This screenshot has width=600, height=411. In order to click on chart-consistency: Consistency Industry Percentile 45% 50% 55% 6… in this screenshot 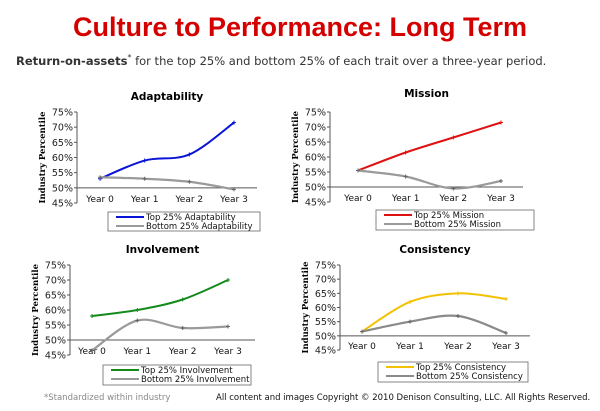, I will do `click(415, 313)`.